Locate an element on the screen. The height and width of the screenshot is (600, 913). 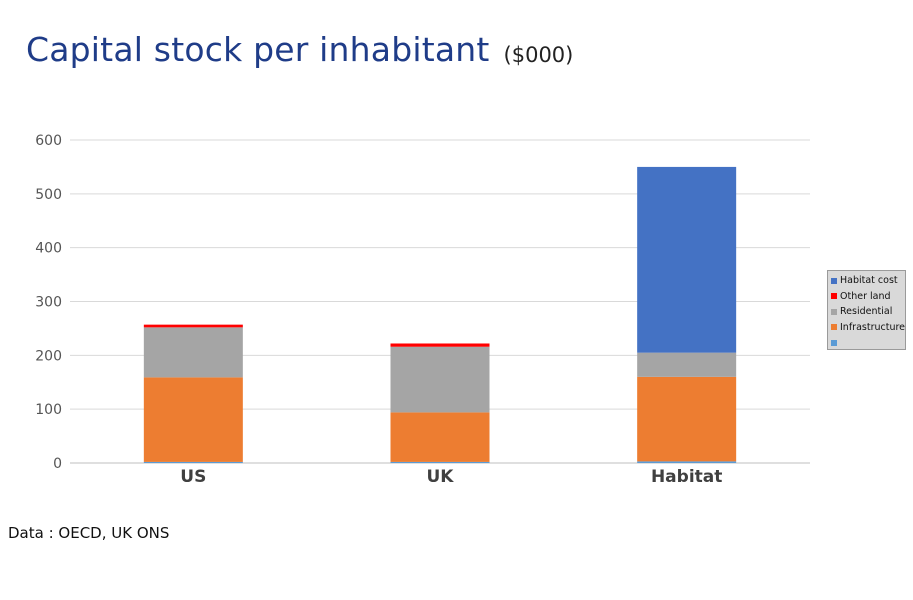
legend-label: Infrastructure is located at coordinates (873, 327).